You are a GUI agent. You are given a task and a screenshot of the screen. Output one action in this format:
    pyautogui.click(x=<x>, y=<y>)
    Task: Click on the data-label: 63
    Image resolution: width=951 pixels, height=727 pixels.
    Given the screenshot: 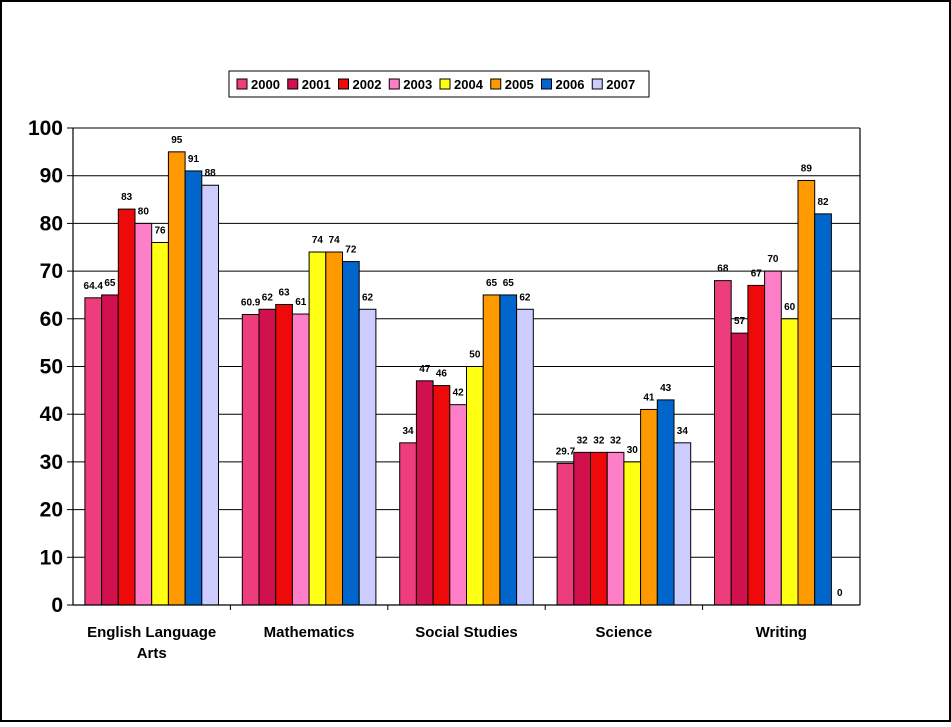 What is the action you would take?
    pyautogui.click(x=284, y=292)
    